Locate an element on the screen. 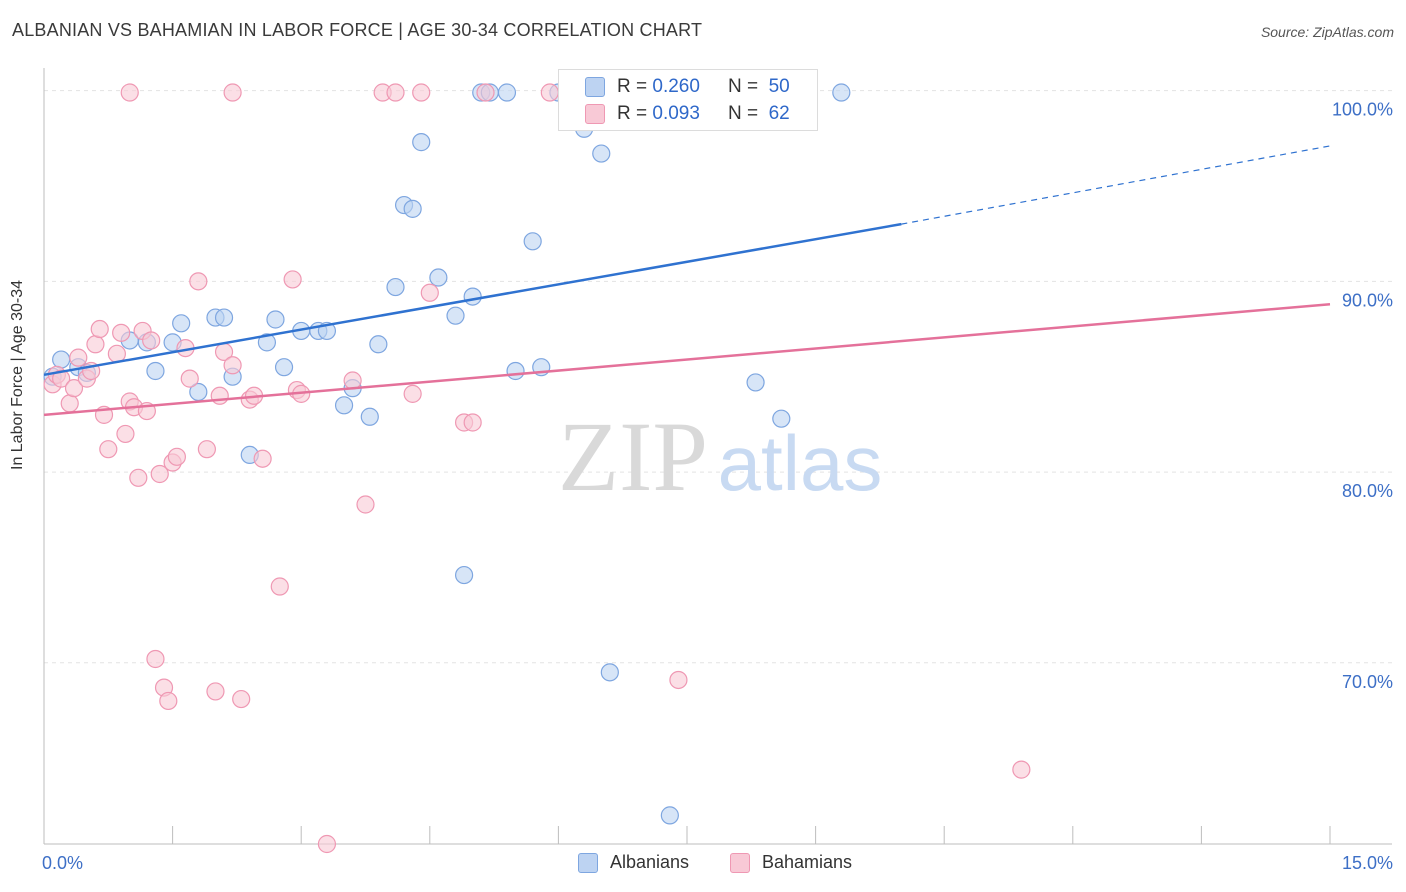  legend-item-bahamians: Bahamians is located at coordinates (791, 862).